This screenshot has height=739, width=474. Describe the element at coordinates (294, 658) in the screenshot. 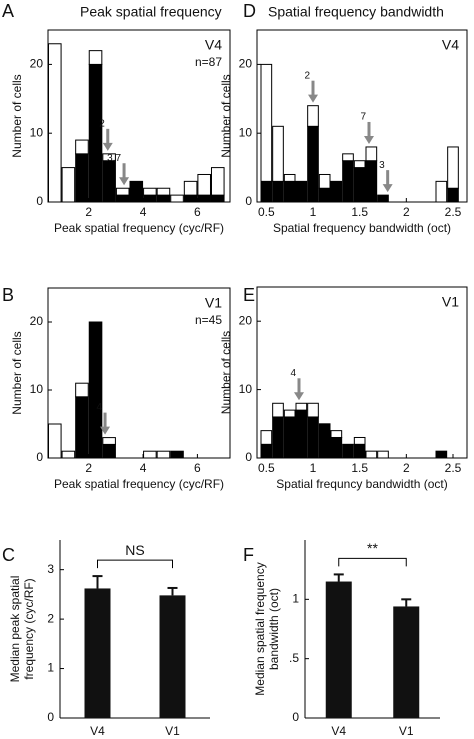

I see `y-tick-label: .5` at that location.